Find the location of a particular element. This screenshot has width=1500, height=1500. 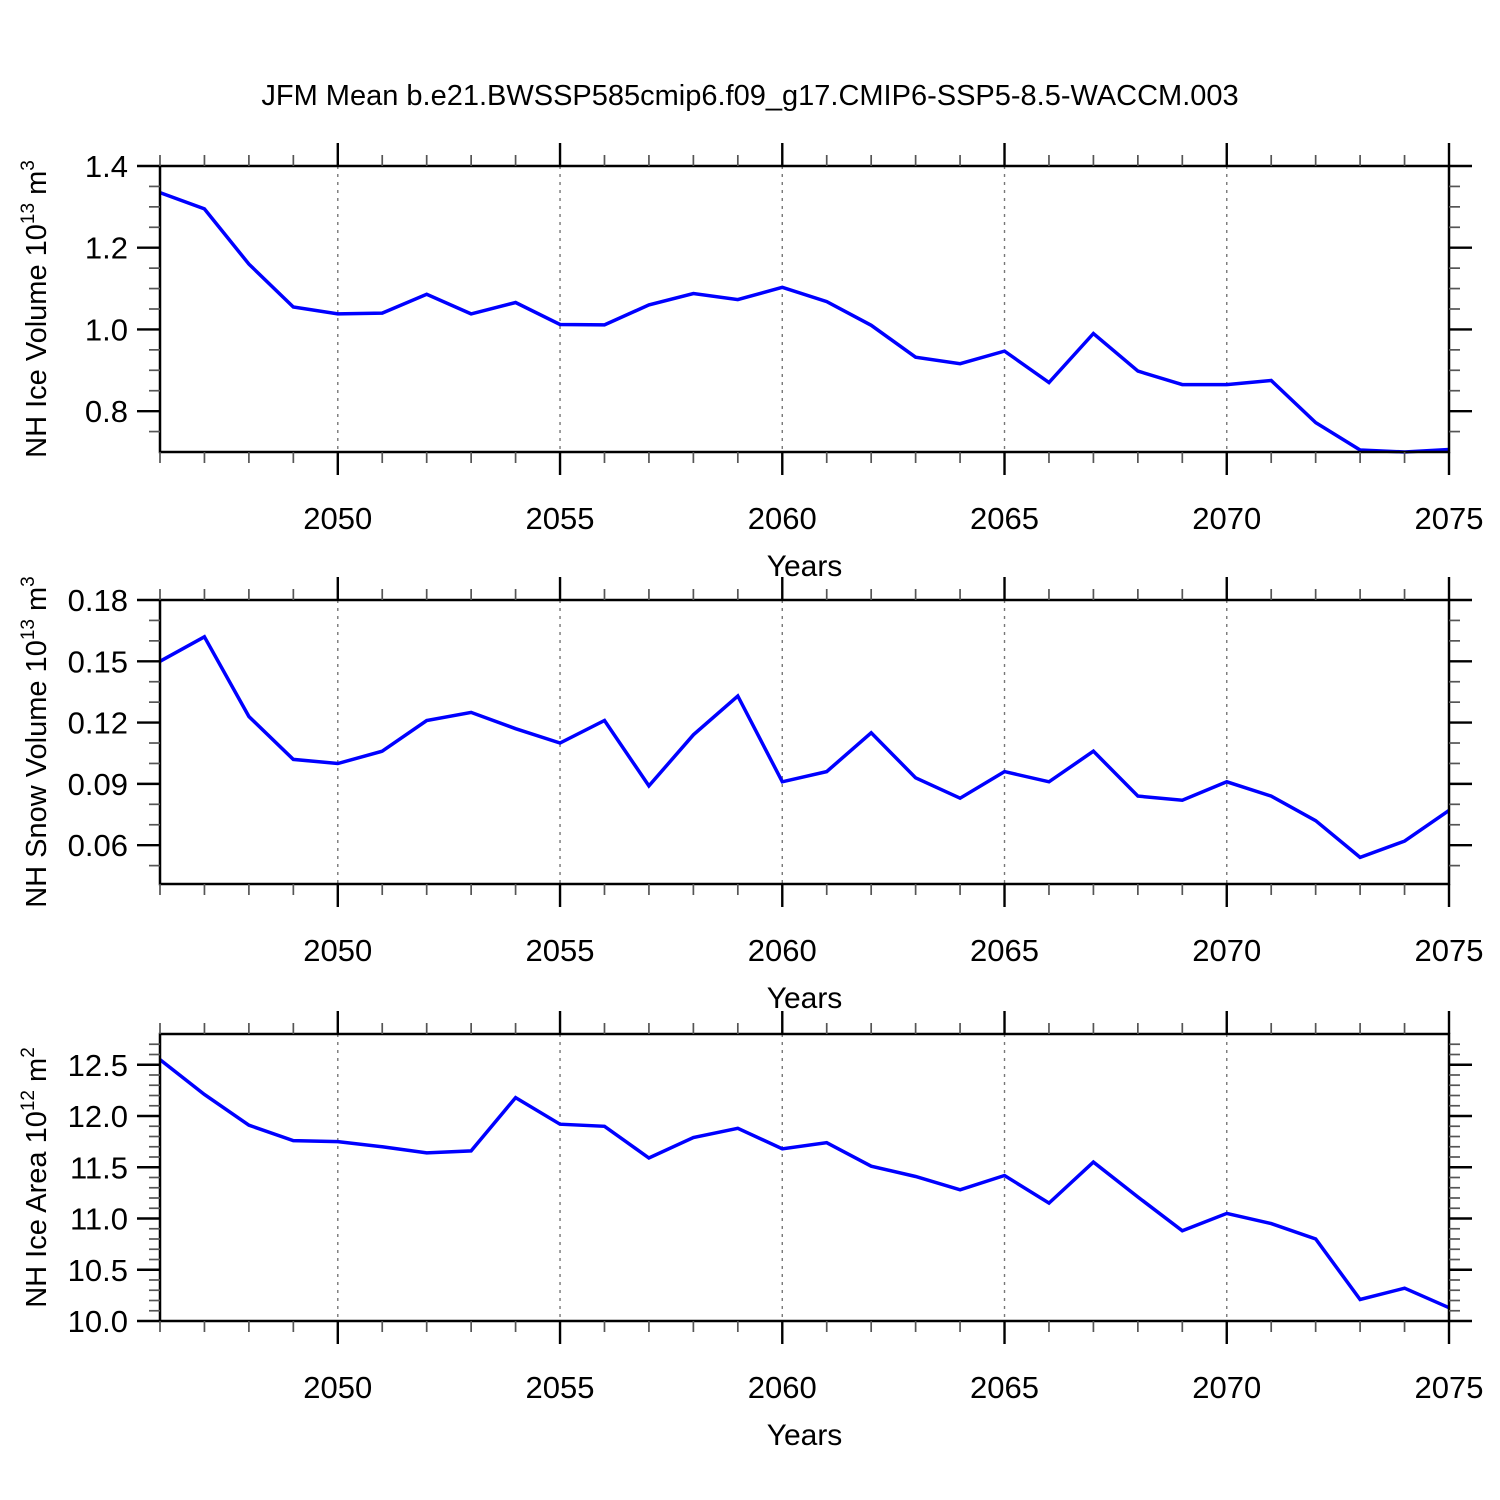

y-tick-label: 11.0 is located at coordinates (99, 1219).